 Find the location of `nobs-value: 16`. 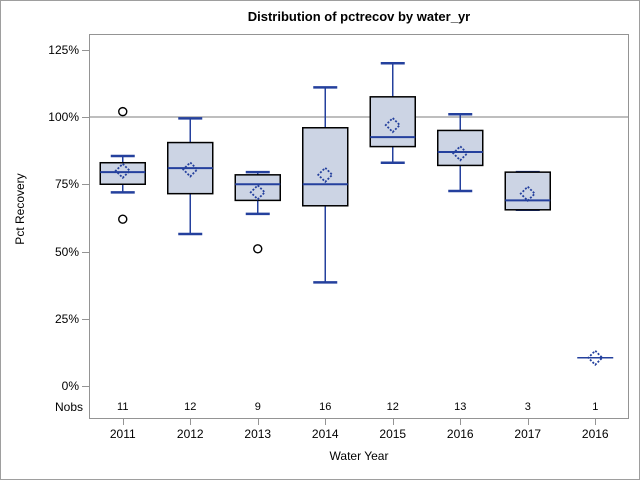

nobs-value: 16 is located at coordinates (325, 407).